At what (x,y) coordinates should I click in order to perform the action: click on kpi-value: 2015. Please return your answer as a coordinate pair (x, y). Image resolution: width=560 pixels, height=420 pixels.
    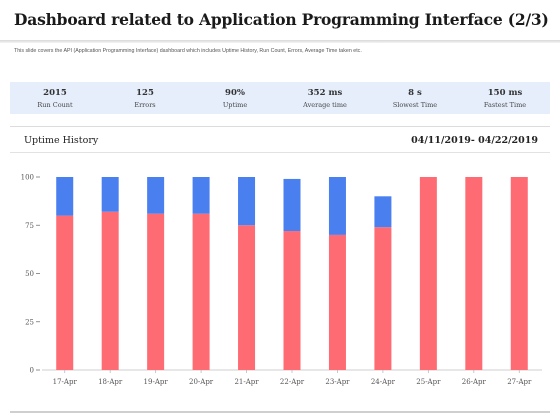
    Looking at the image, I should click on (55, 92).